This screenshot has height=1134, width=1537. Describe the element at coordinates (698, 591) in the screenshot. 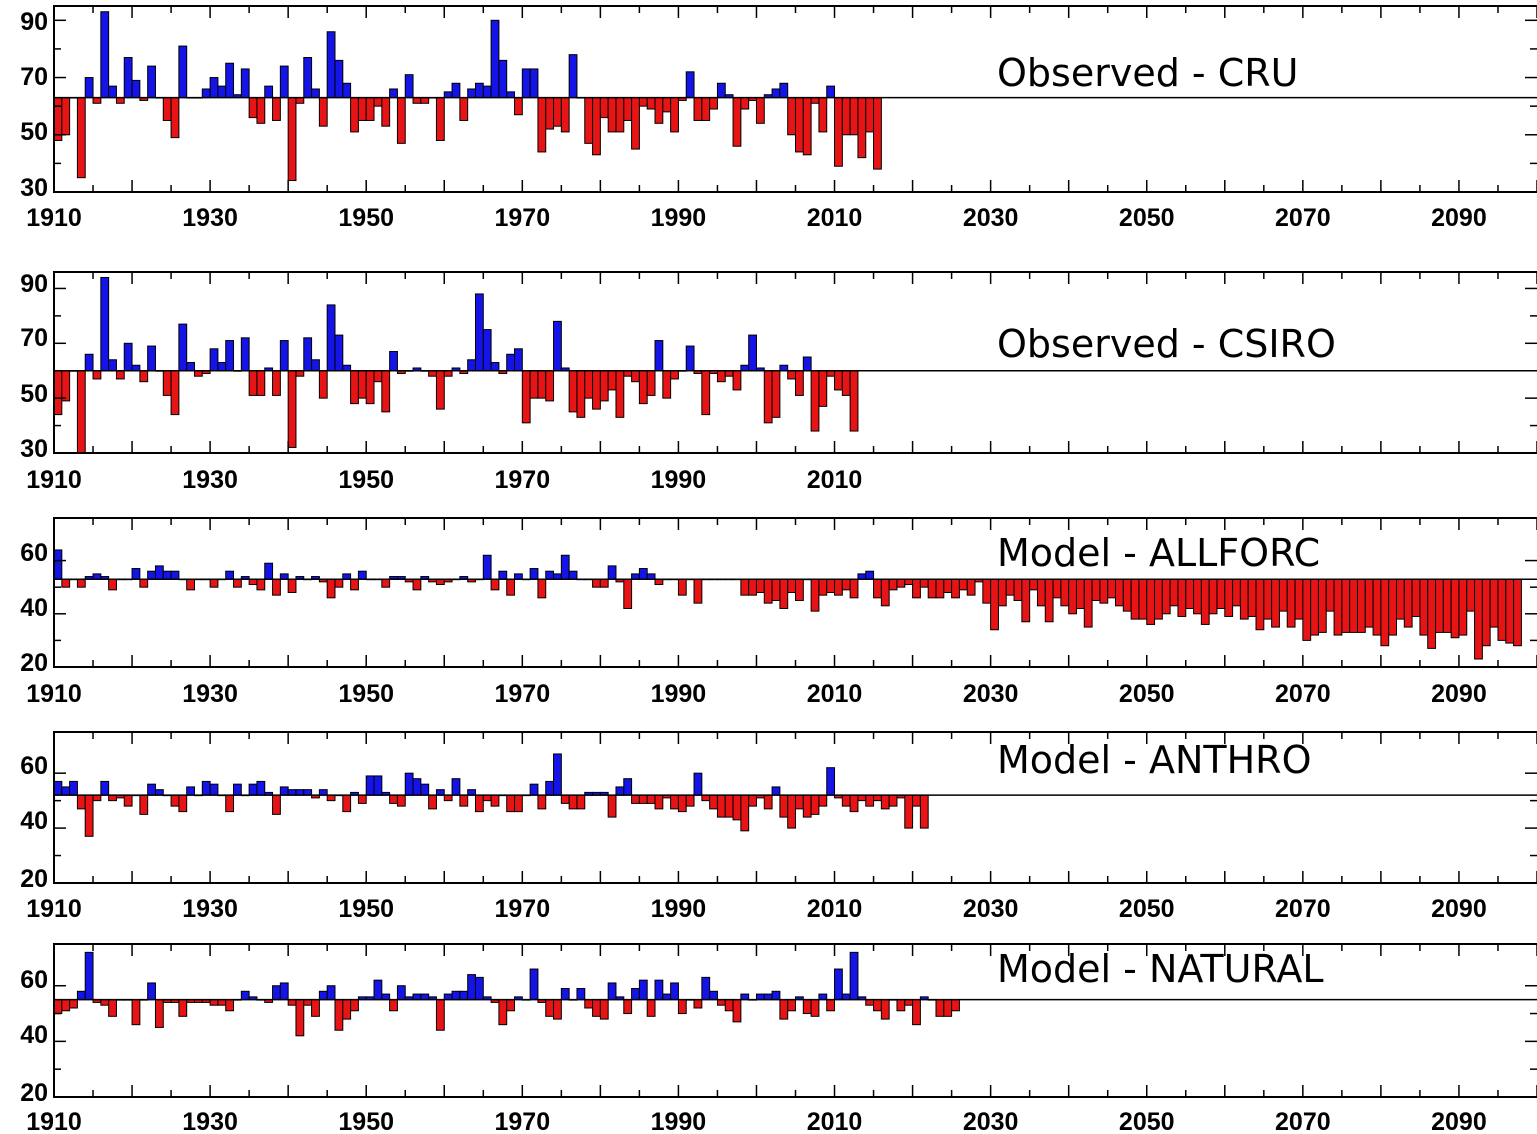

I see `bar-1992` at that location.